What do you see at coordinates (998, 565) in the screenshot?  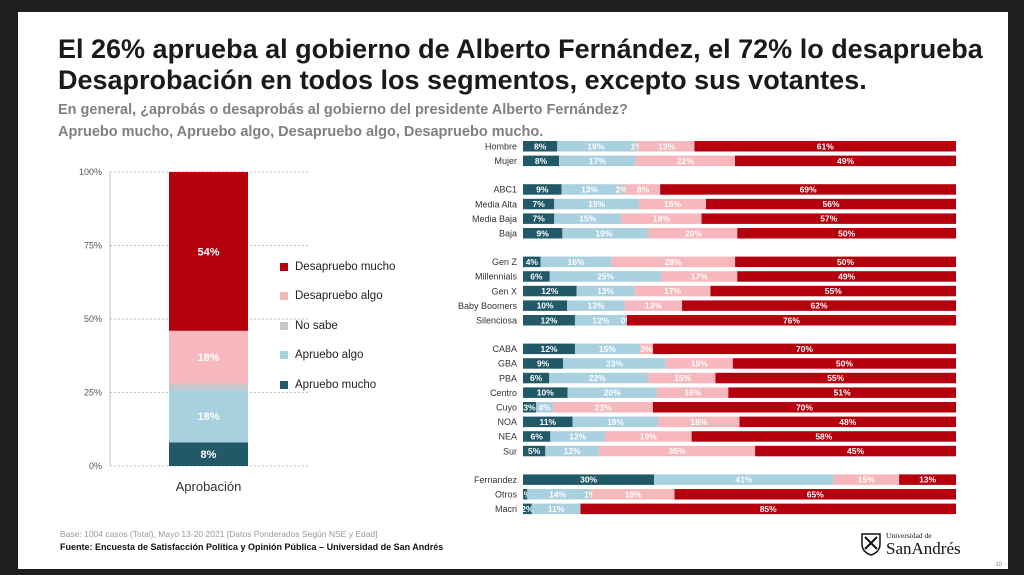 I see `page-number: 10` at bounding box center [998, 565].